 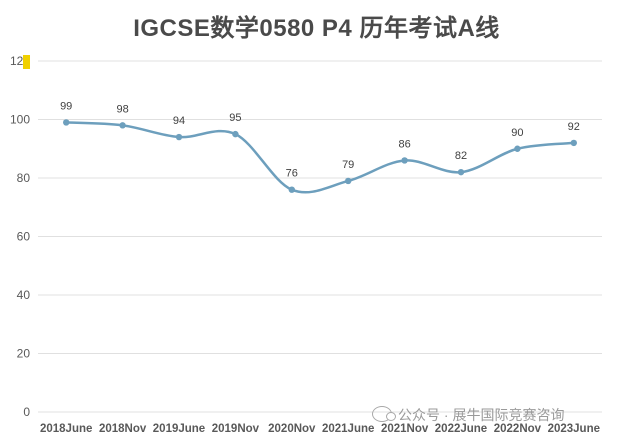 I want to click on data-label: 92, so click(x=574, y=127).